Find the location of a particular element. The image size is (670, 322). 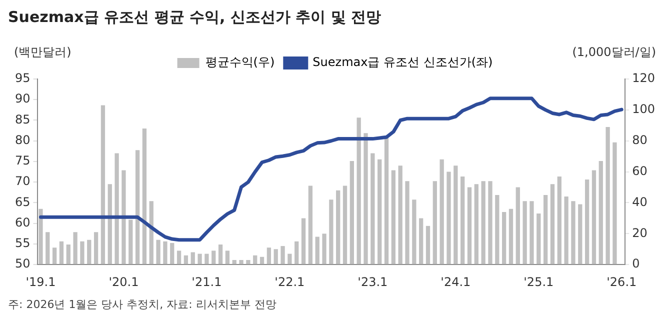

y2-tick-label: 60 is located at coordinates (640, 171).